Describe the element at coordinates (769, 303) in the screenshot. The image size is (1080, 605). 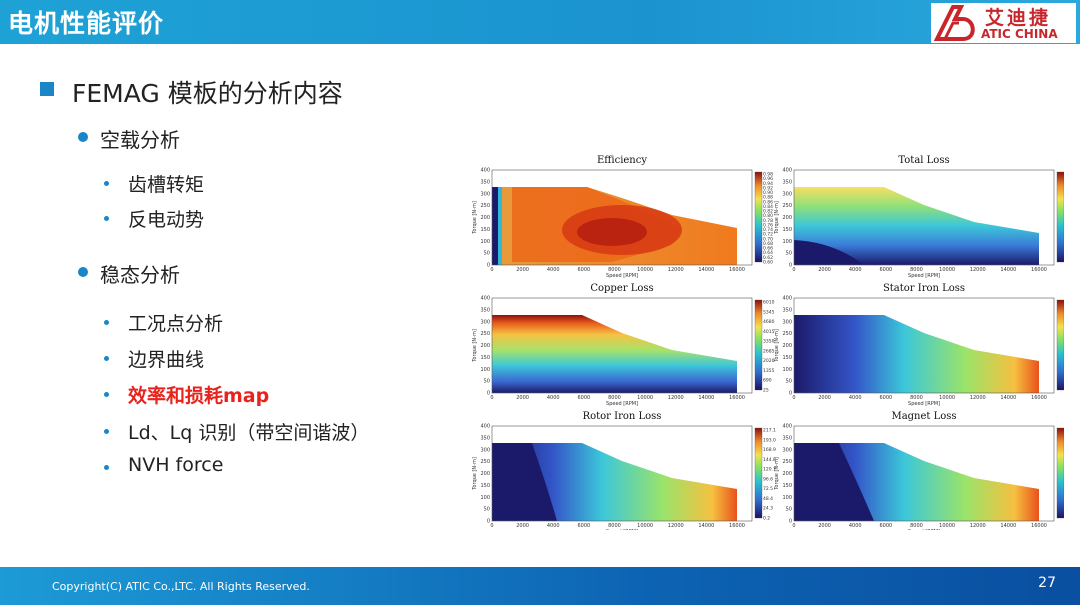
I see `colorbar-label: 6010` at that location.